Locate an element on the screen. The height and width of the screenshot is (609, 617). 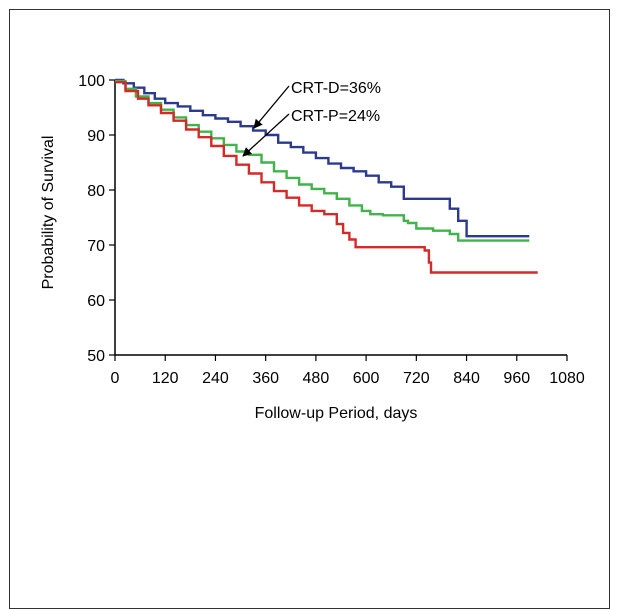
x-tick-label: 1080 is located at coordinates (567, 378).